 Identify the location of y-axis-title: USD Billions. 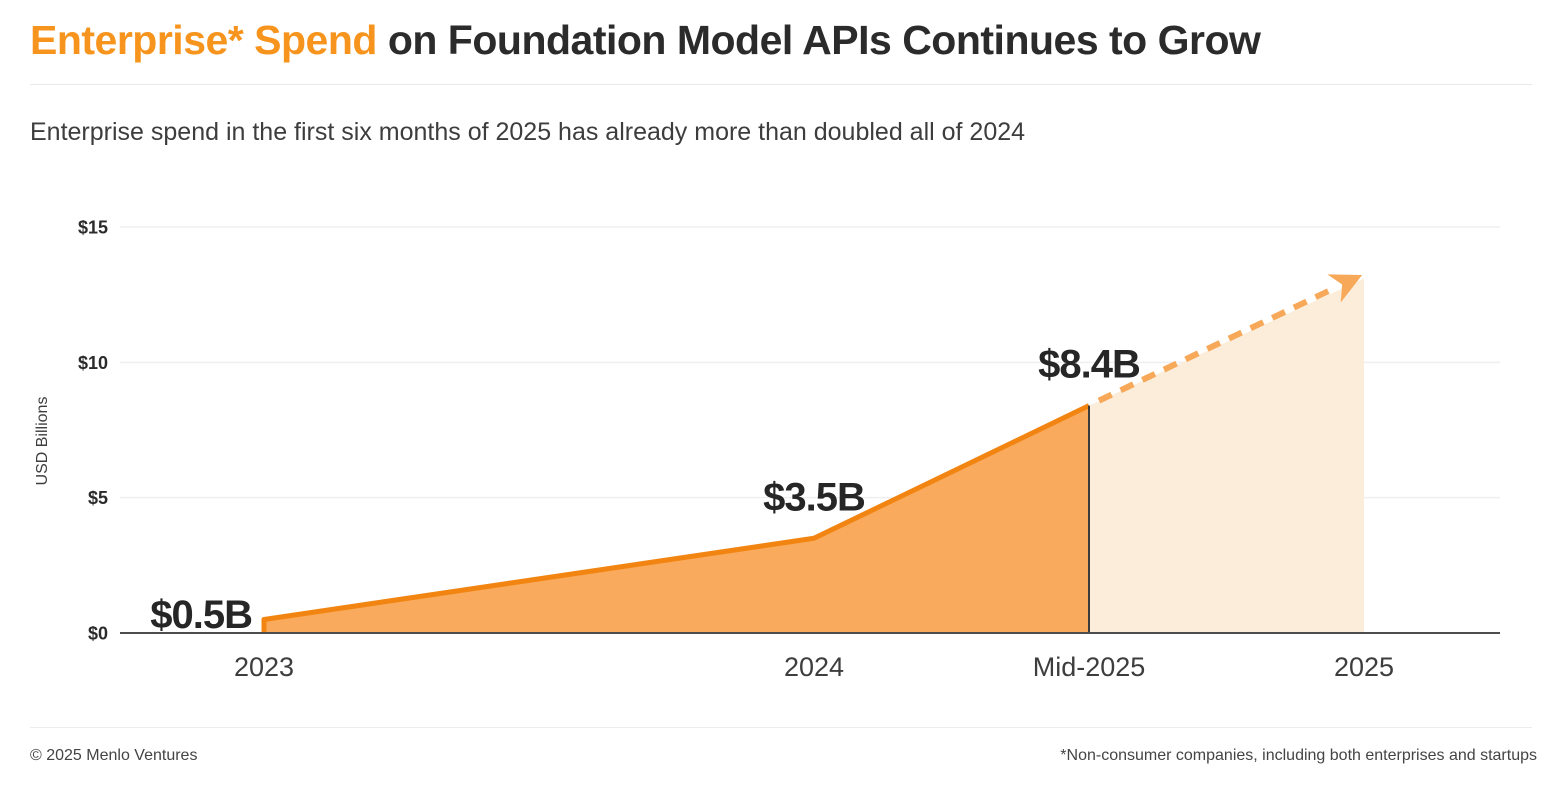
(42, 441).